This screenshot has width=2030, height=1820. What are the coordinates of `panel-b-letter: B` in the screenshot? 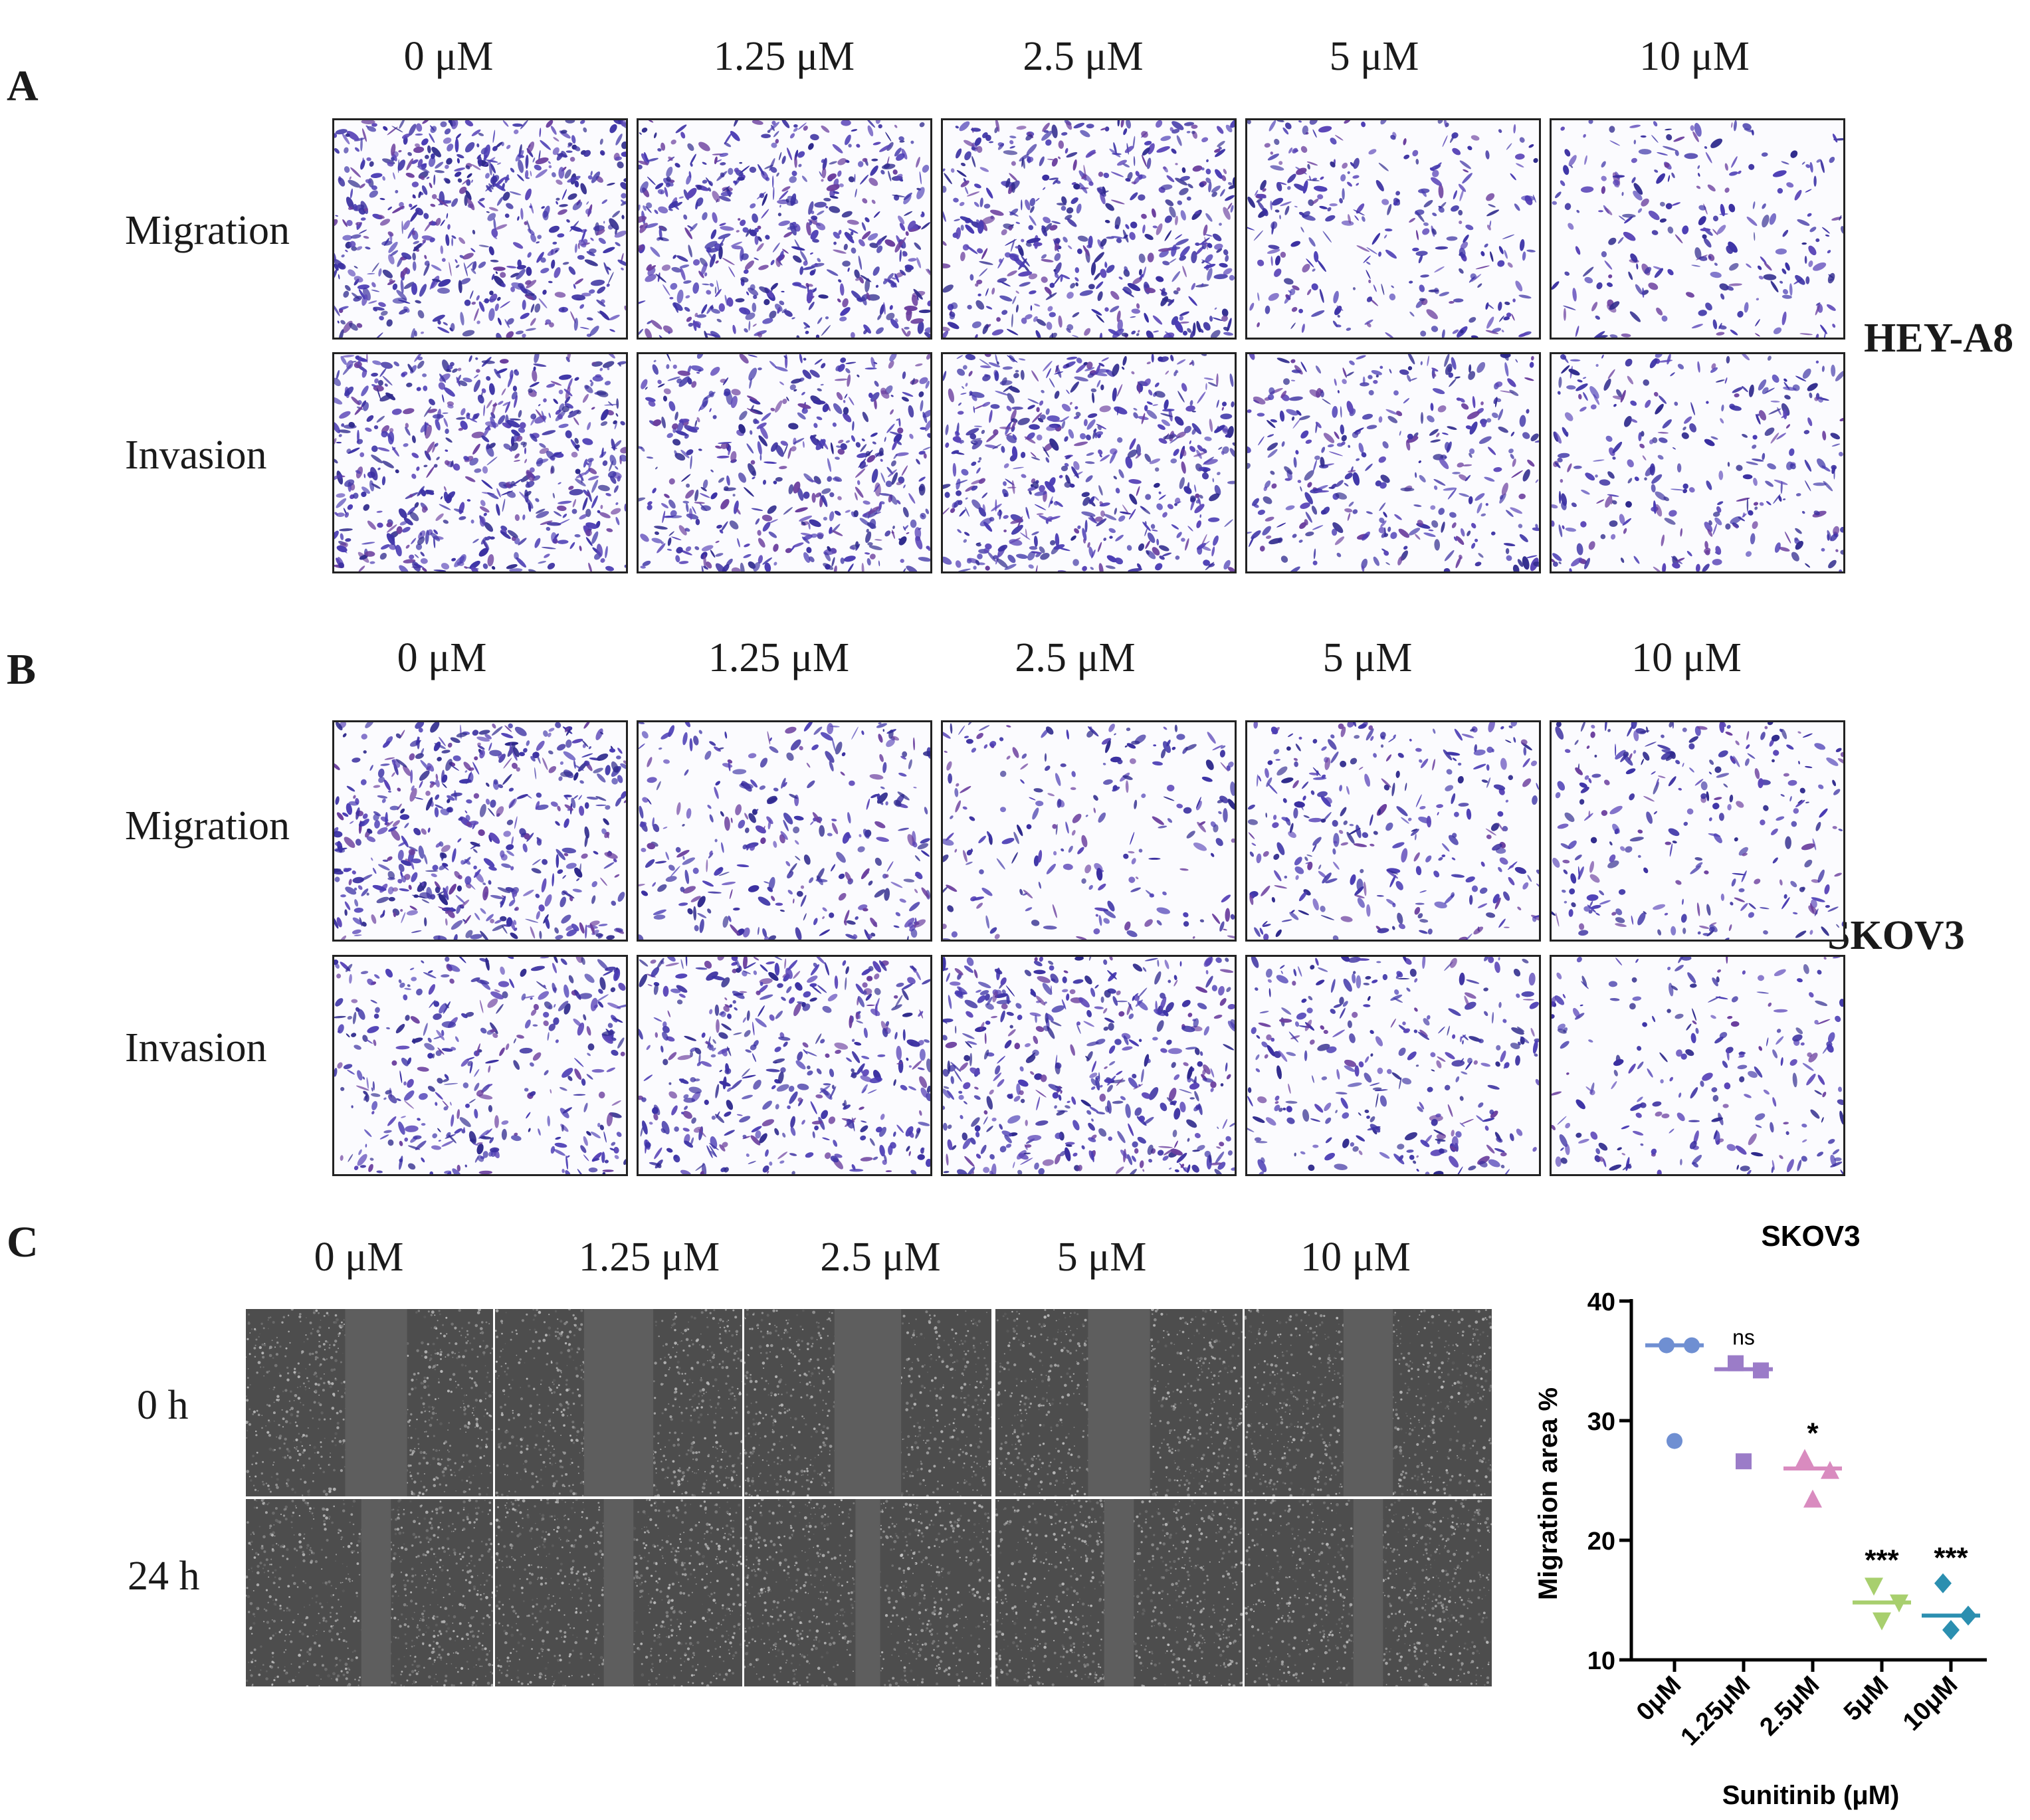 It's located at (22, 669).